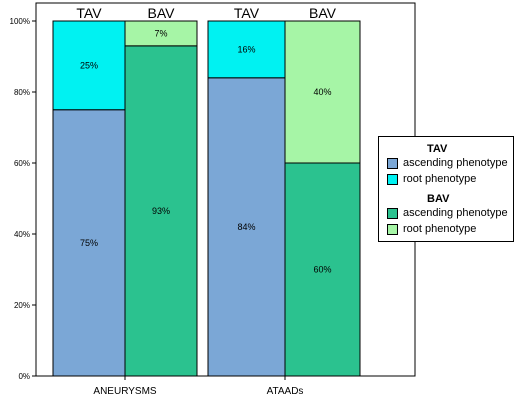 The image size is (520, 402). I want to click on data-label: 93%, so click(161, 211).